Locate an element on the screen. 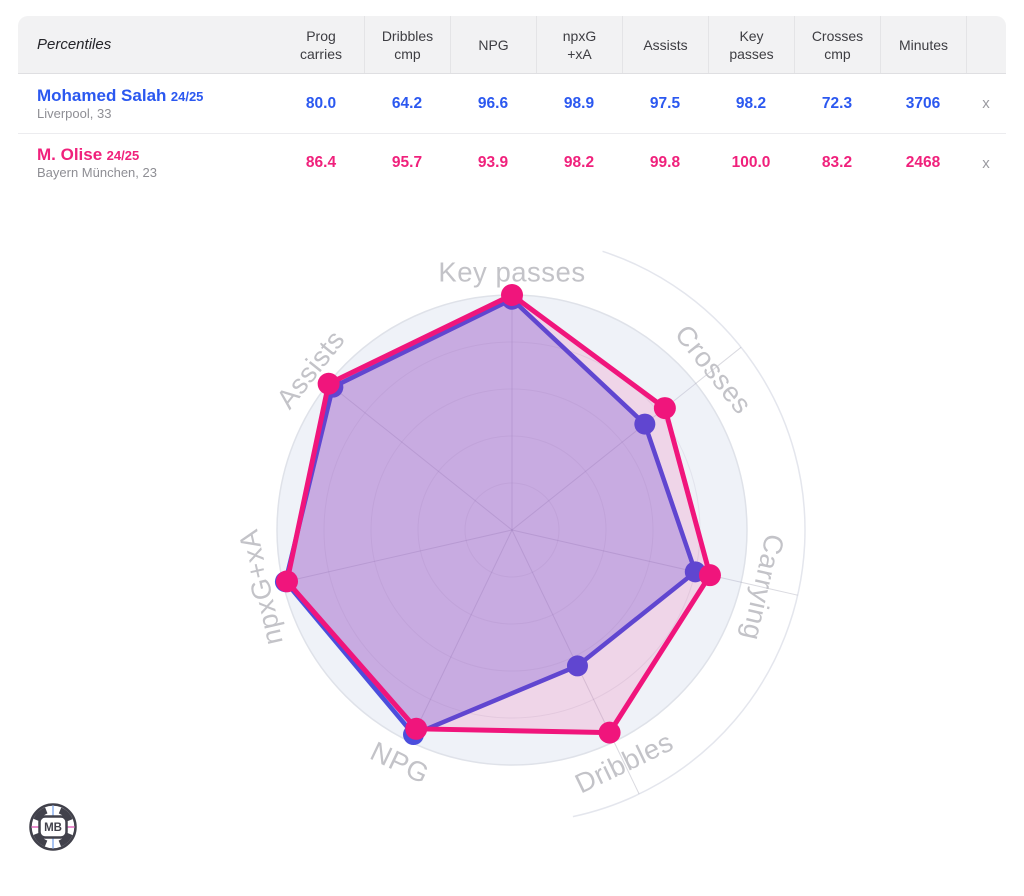 The width and height of the screenshot is (1024, 896). stat-value: 95.7 is located at coordinates (407, 162).